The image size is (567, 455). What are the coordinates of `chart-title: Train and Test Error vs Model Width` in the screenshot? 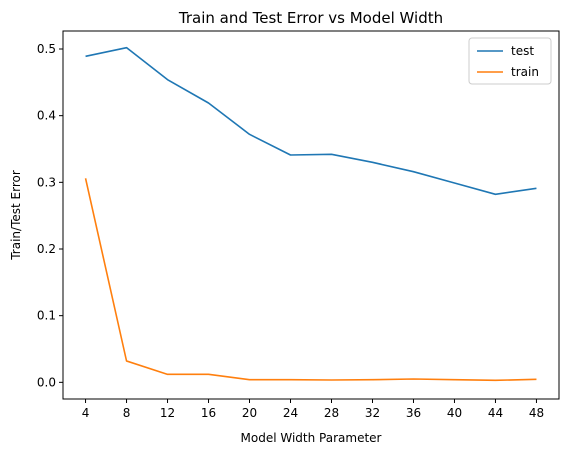 It's located at (310, 18).